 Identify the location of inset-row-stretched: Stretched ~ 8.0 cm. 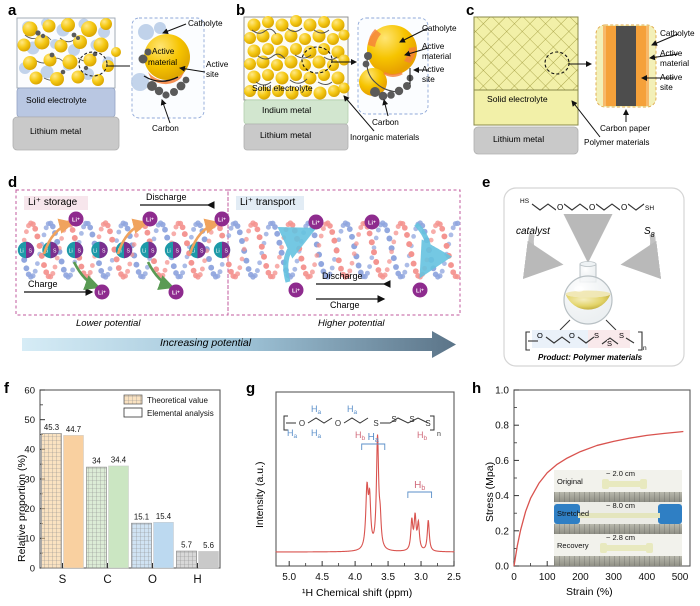
(618, 517).